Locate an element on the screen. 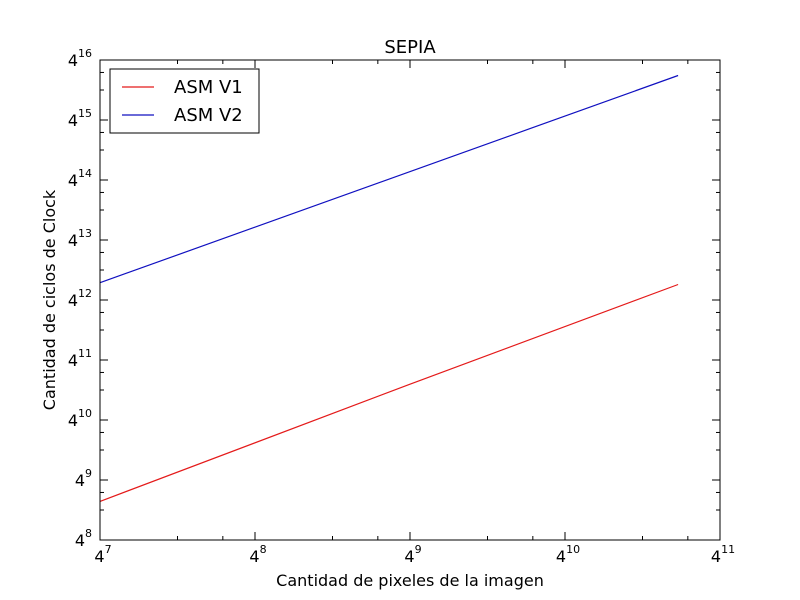  y-tick-label: 411 is located at coordinates (80, 358).